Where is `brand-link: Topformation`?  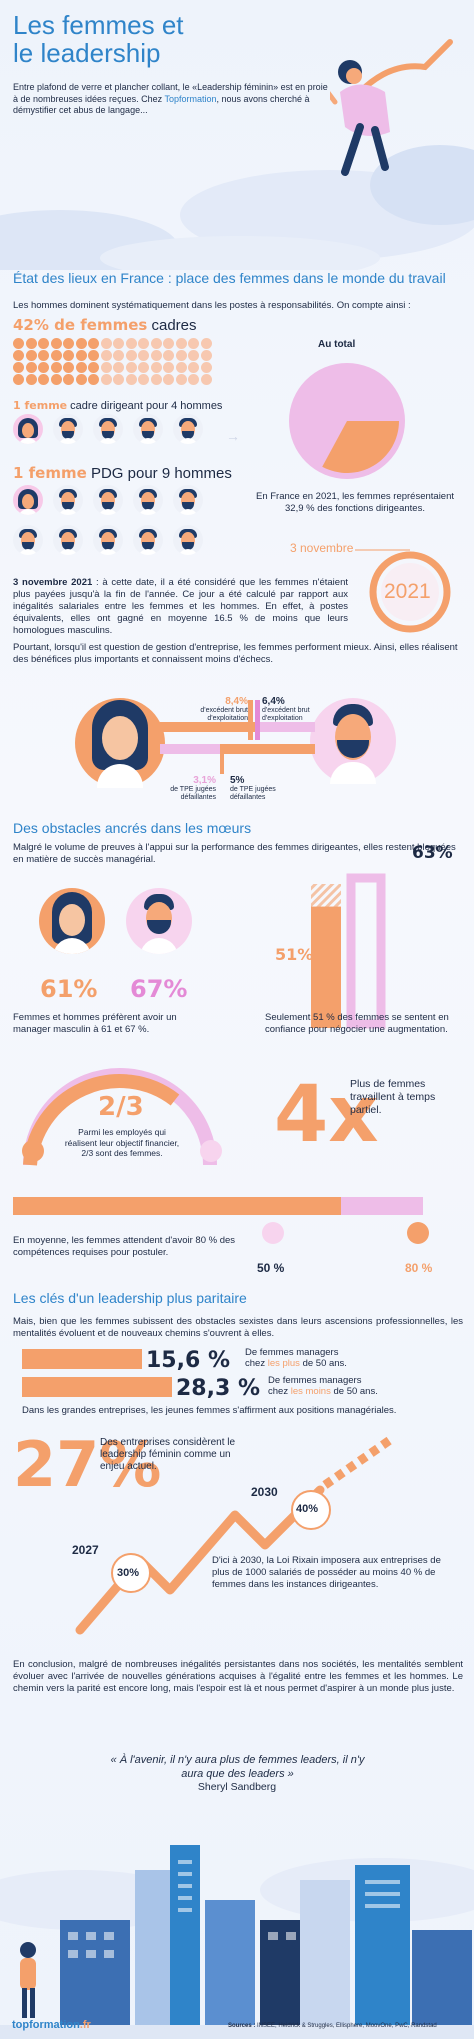 brand-link: Topformation is located at coordinates (190, 98).